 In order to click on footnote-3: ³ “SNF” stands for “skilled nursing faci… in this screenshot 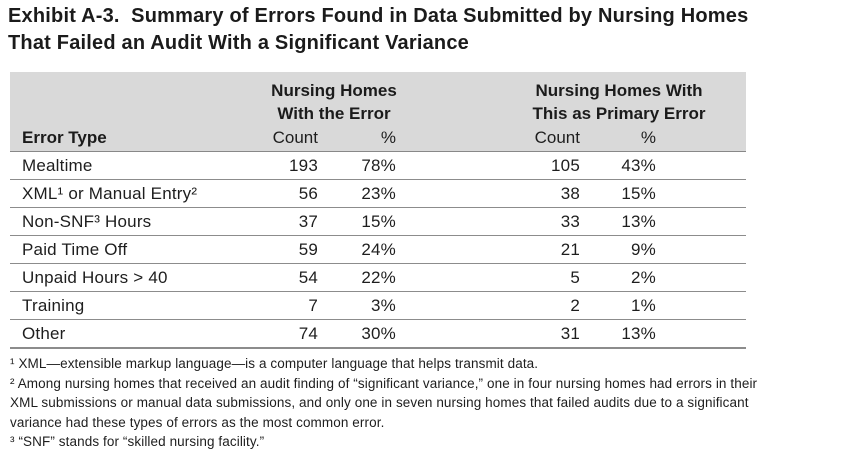, I will do `click(137, 441)`.